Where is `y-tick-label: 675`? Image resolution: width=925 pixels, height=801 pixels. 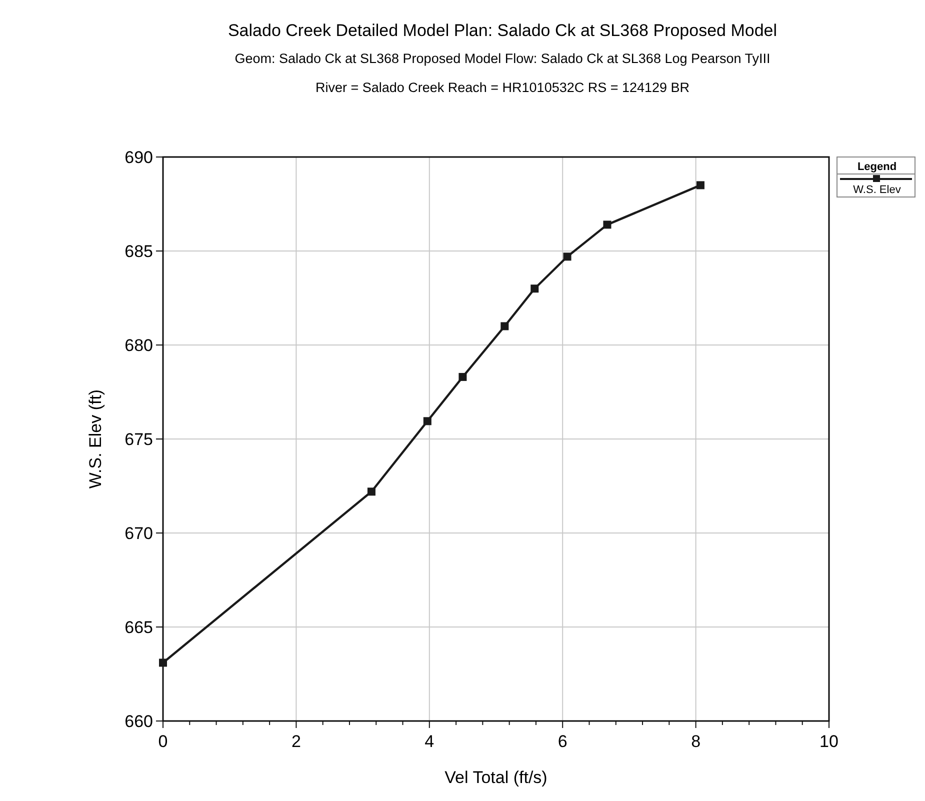 y-tick-label: 675 is located at coordinates (138, 439).